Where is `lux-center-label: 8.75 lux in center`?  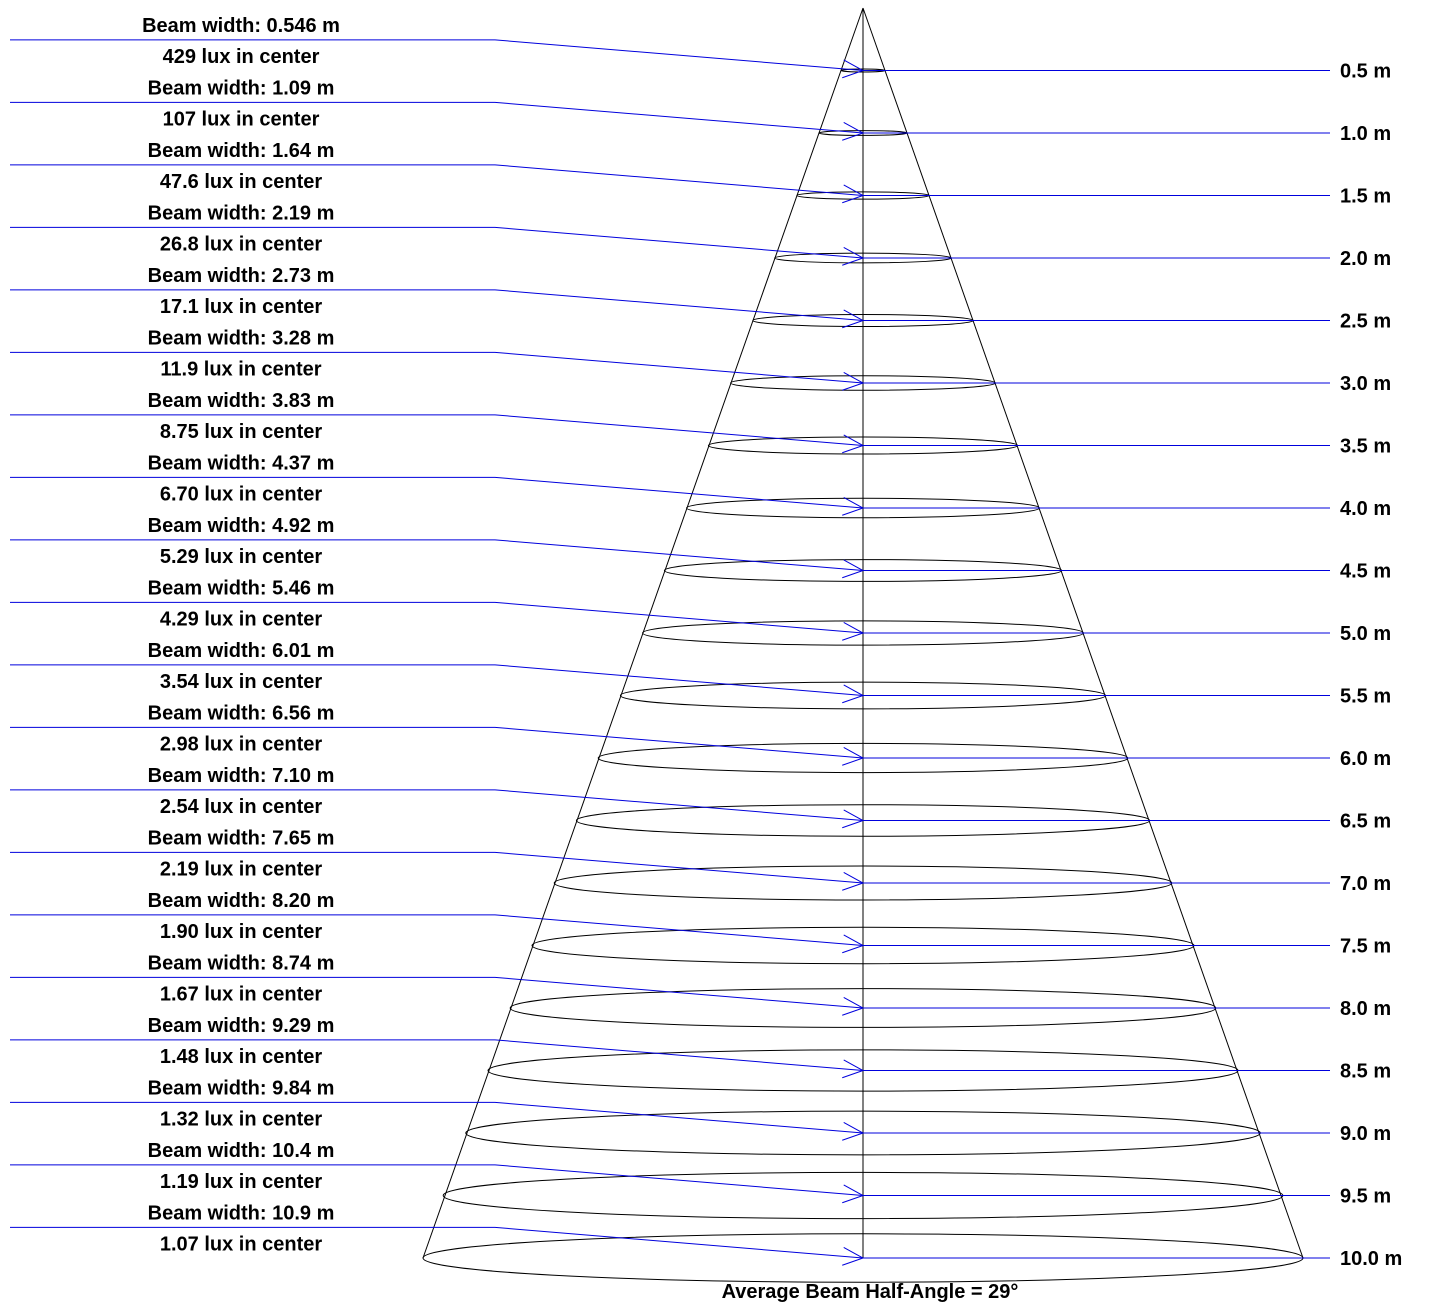 lux-center-label: 8.75 lux in center is located at coordinates (241, 432).